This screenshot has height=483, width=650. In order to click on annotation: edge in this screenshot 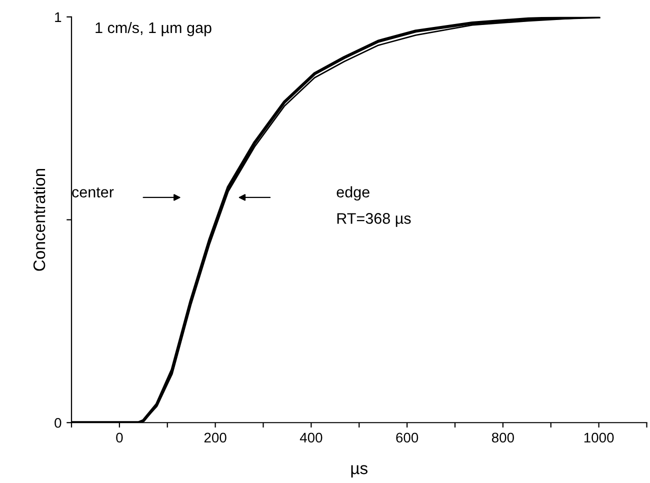, I will do `click(353, 193)`.